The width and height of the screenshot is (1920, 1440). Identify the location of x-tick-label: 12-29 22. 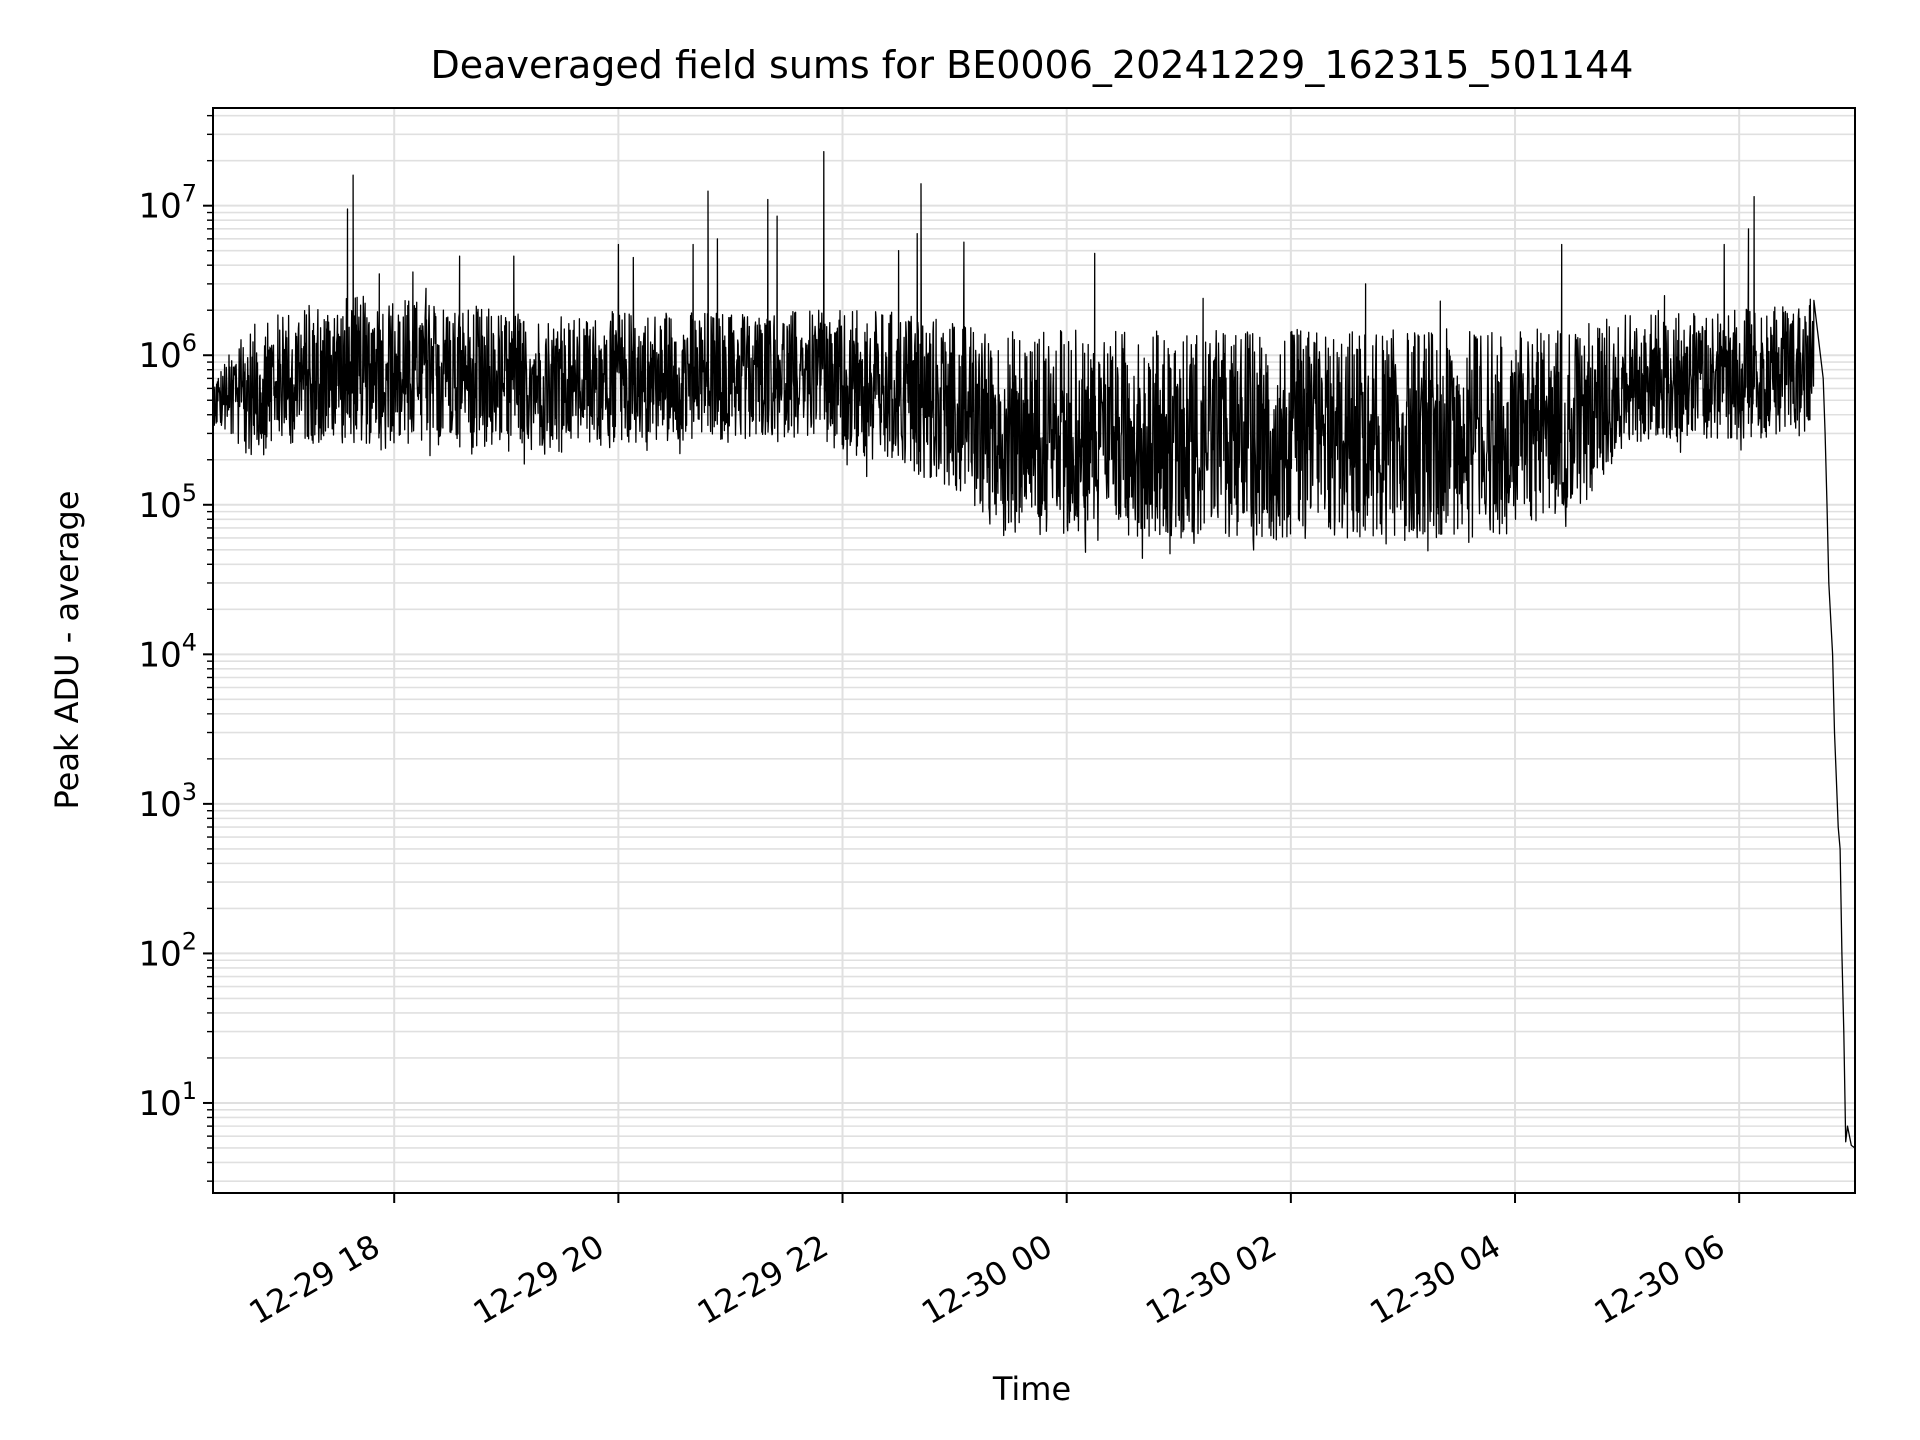
(763, 1279).